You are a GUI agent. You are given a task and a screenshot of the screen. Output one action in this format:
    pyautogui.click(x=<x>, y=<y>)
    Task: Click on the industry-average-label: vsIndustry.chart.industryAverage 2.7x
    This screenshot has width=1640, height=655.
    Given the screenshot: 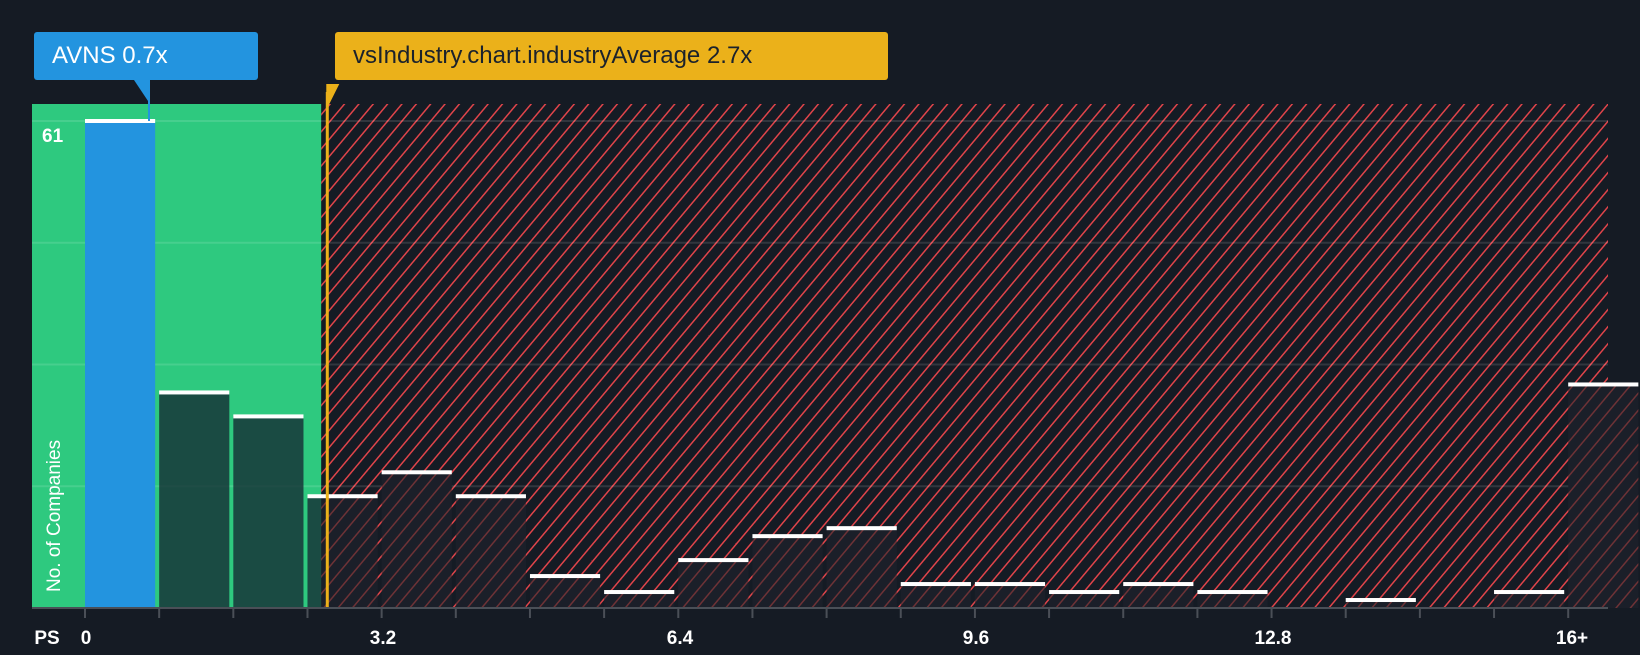 What is the action you would take?
    pyautogui.click(x=553, y=55)
    